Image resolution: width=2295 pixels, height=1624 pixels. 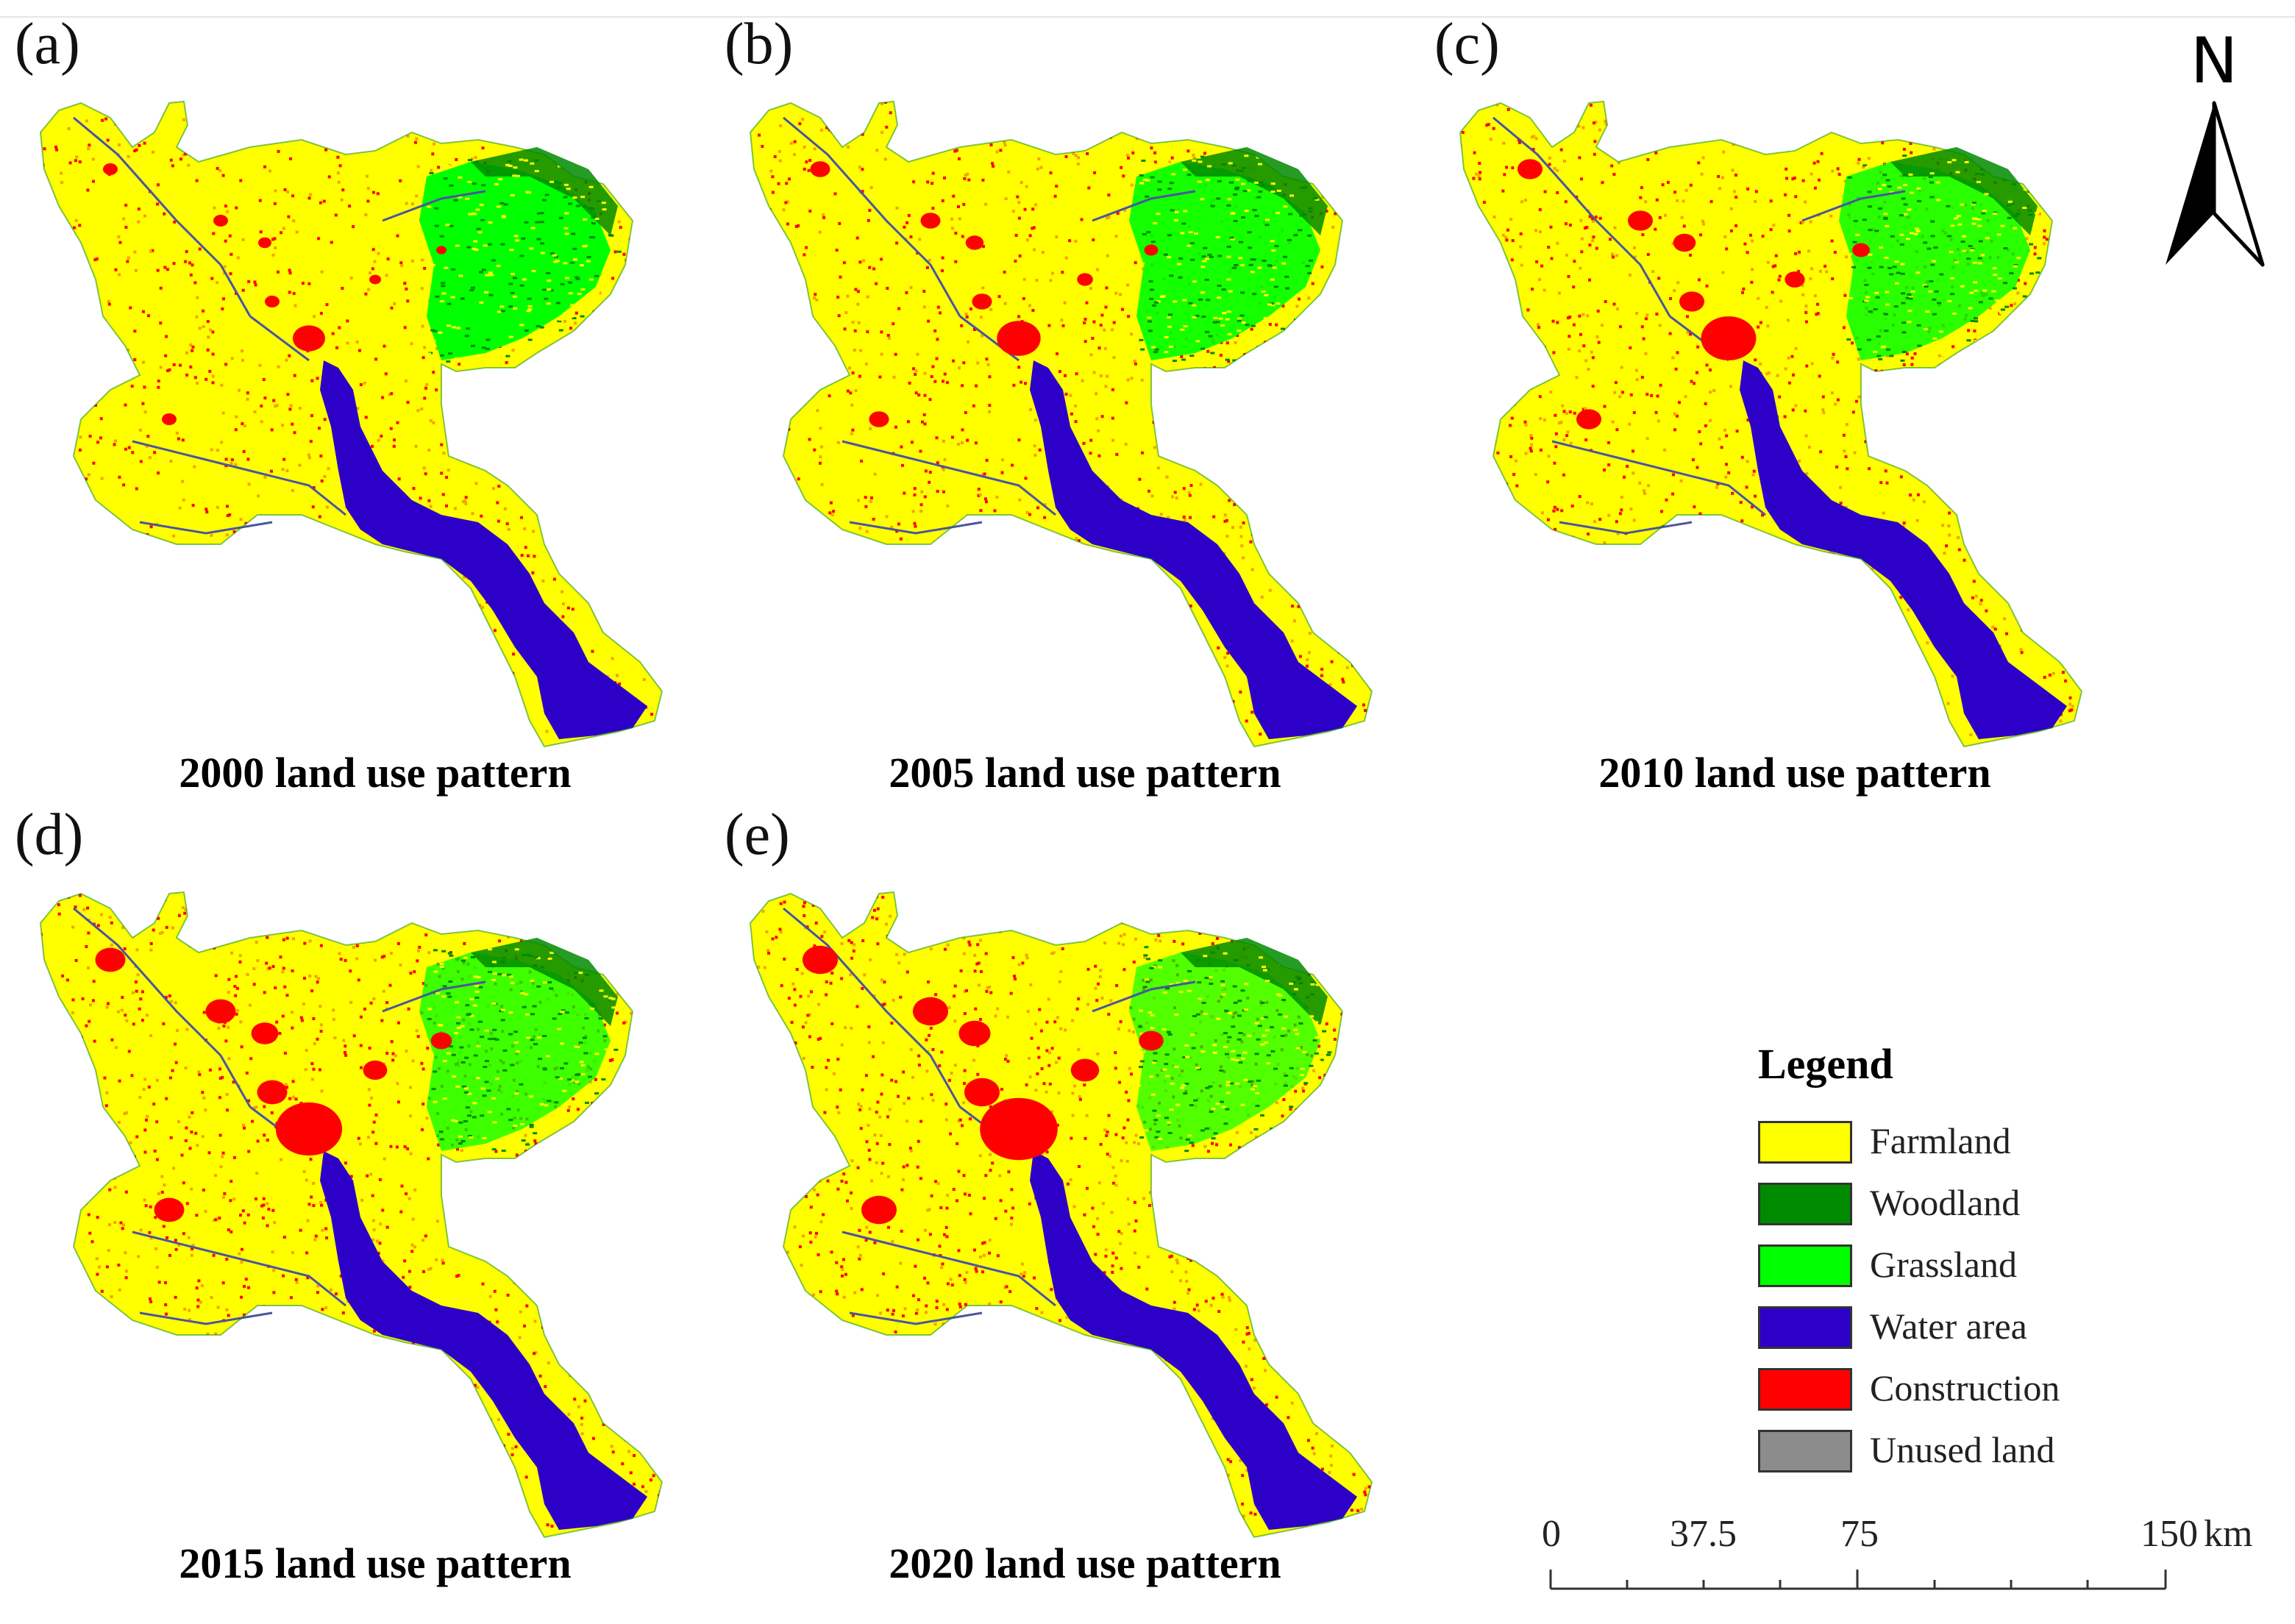 I want to click on north-arrow-right-half, so click(x=2239, y=184).